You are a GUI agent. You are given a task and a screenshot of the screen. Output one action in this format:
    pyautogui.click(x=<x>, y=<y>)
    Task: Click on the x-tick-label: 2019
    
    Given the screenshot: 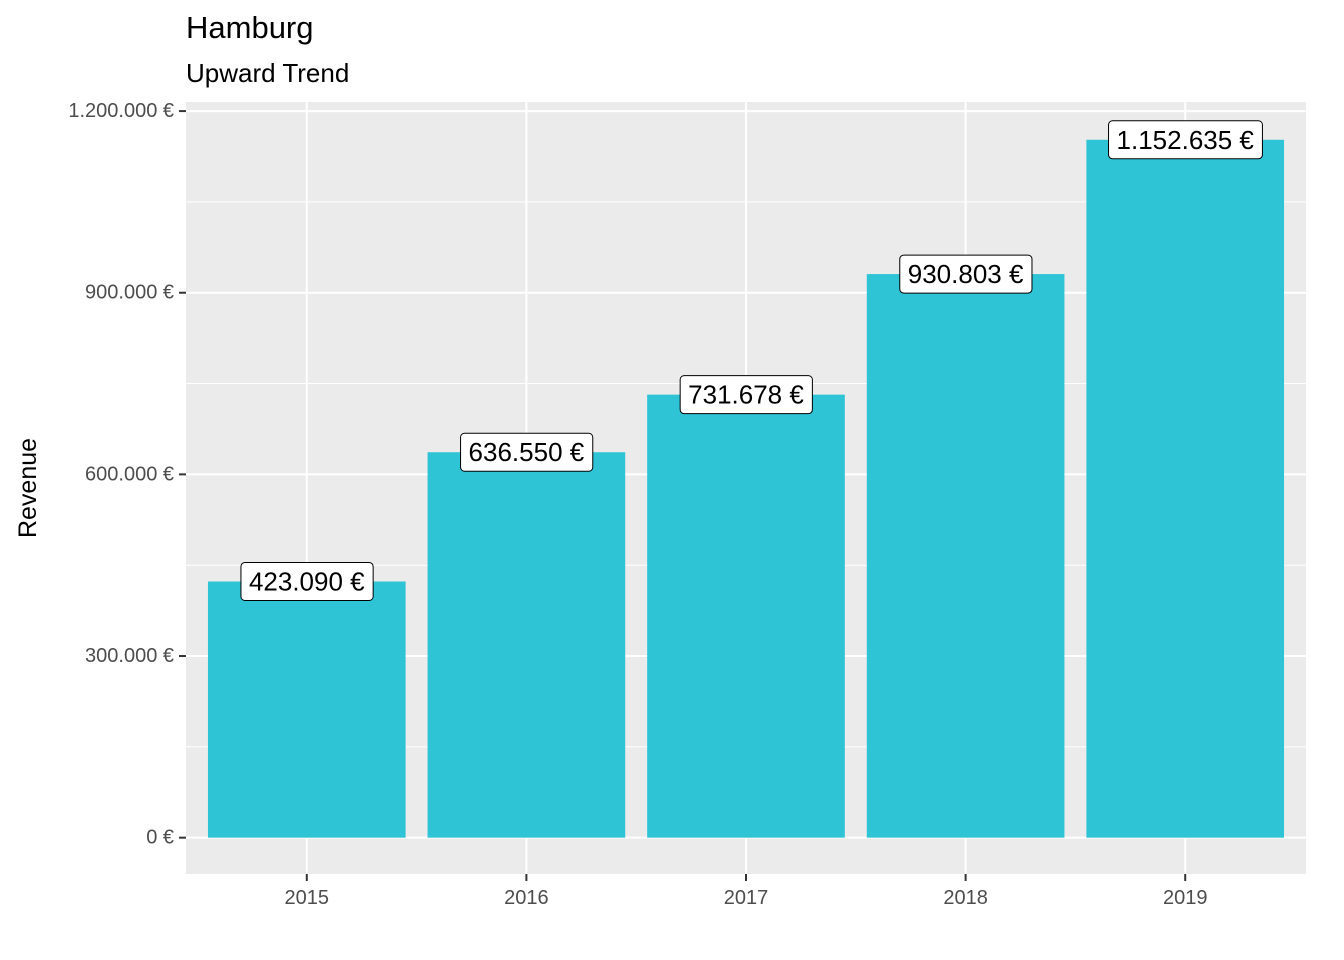 What is the action you would take?
    pyautogui.click(x=1185, y=898)
    